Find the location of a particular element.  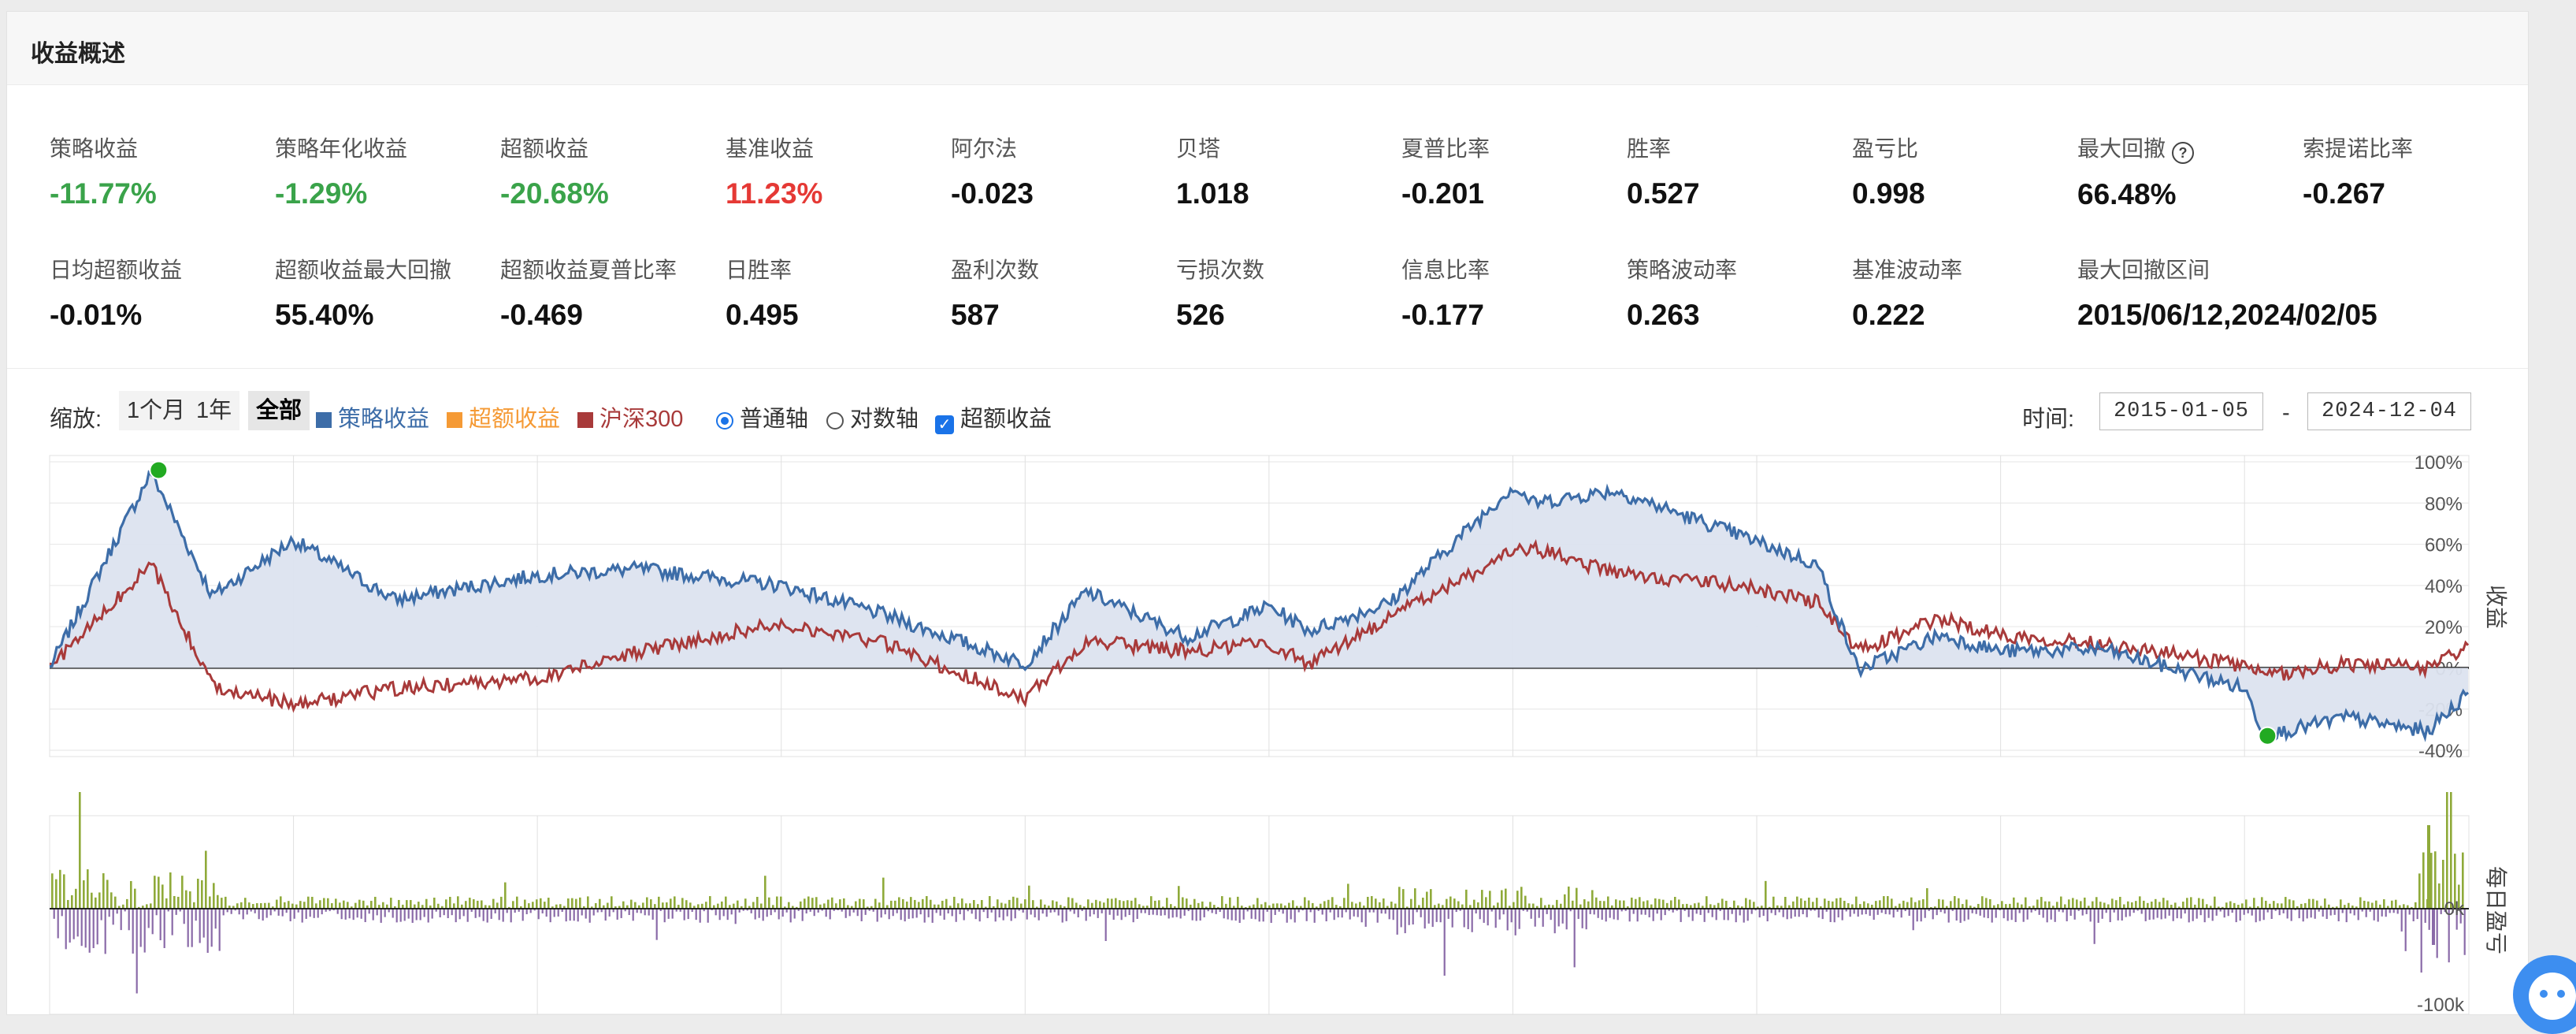

excess-checkbox: ✓ 超额收益 is located at coordinates (993, 417).